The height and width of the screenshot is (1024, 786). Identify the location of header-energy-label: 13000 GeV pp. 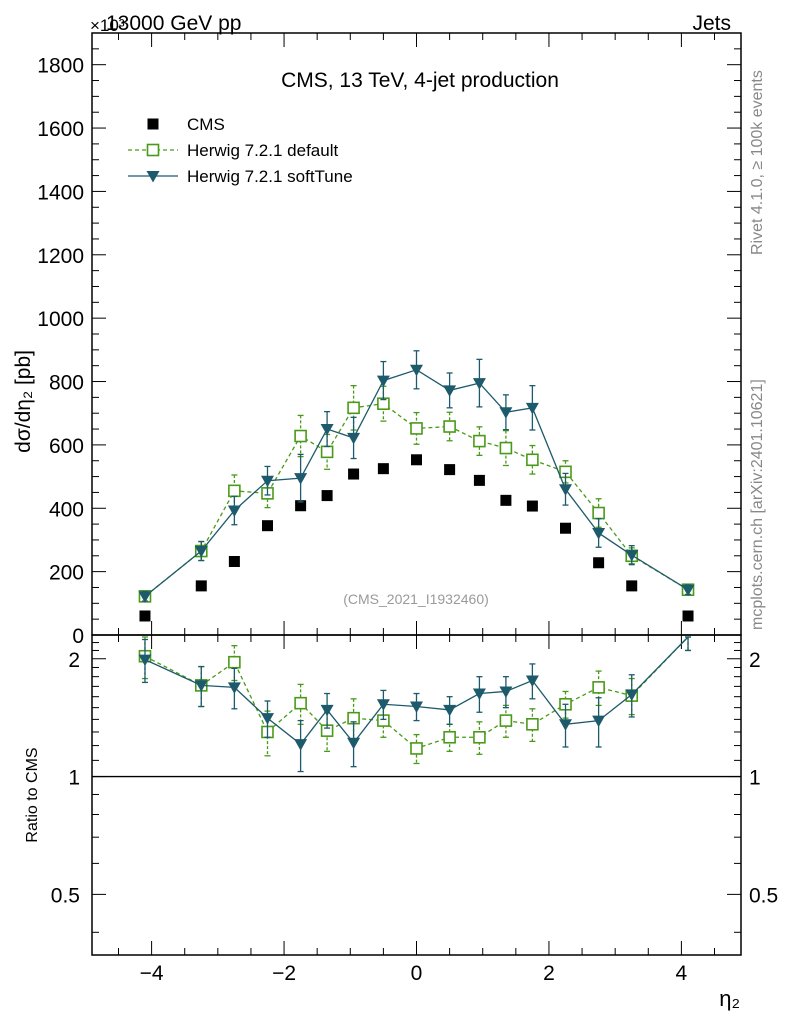
(173, 23).